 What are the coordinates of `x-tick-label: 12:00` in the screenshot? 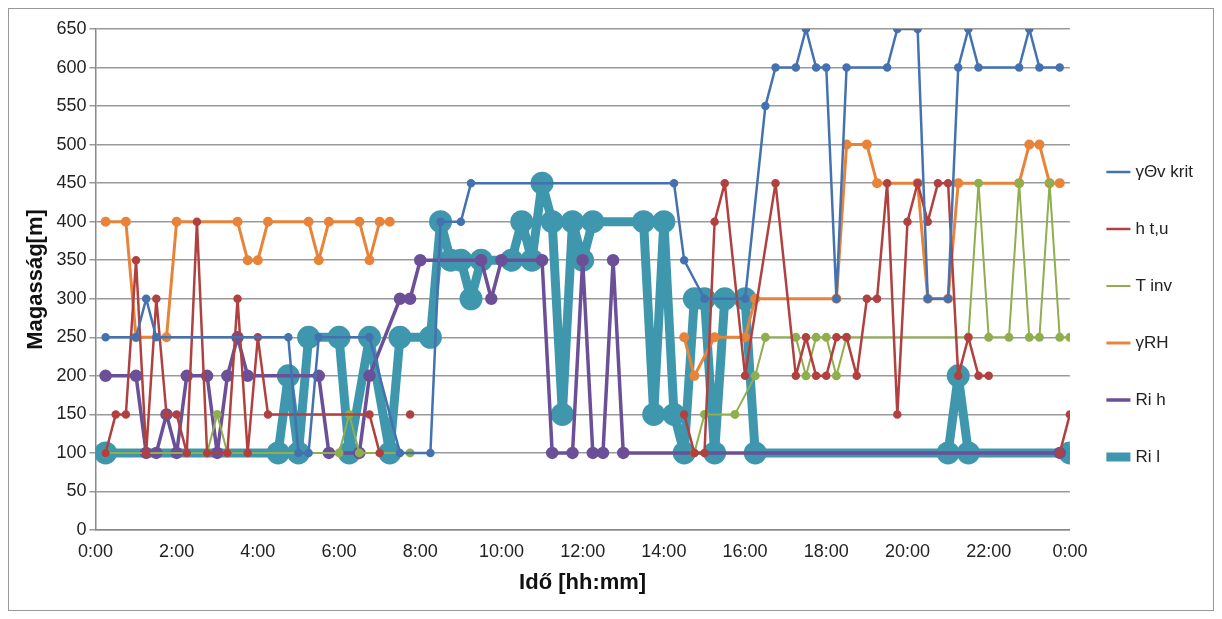 It's located at (583, 550).